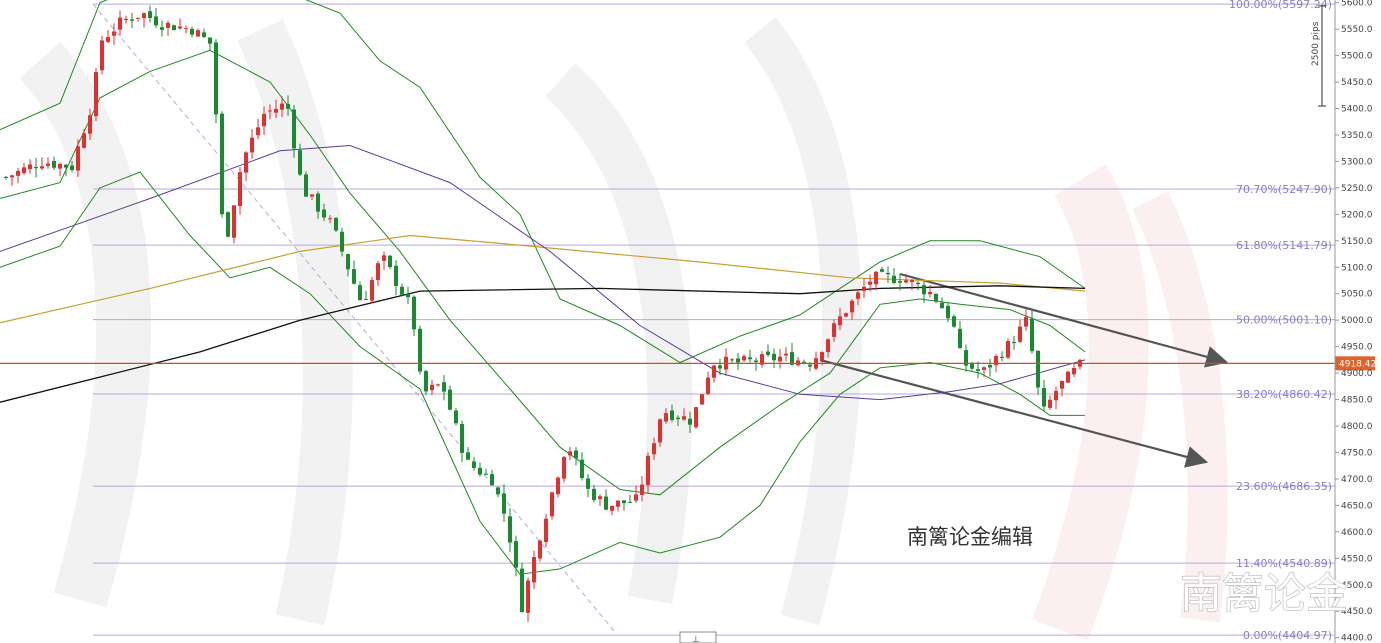 The image size is (1381, 643). What do you see at coordinates (1284, 563) in the screenshot?
I see `fib-label: 11.40%(4540.89)` at bounding box center [1284, 563].